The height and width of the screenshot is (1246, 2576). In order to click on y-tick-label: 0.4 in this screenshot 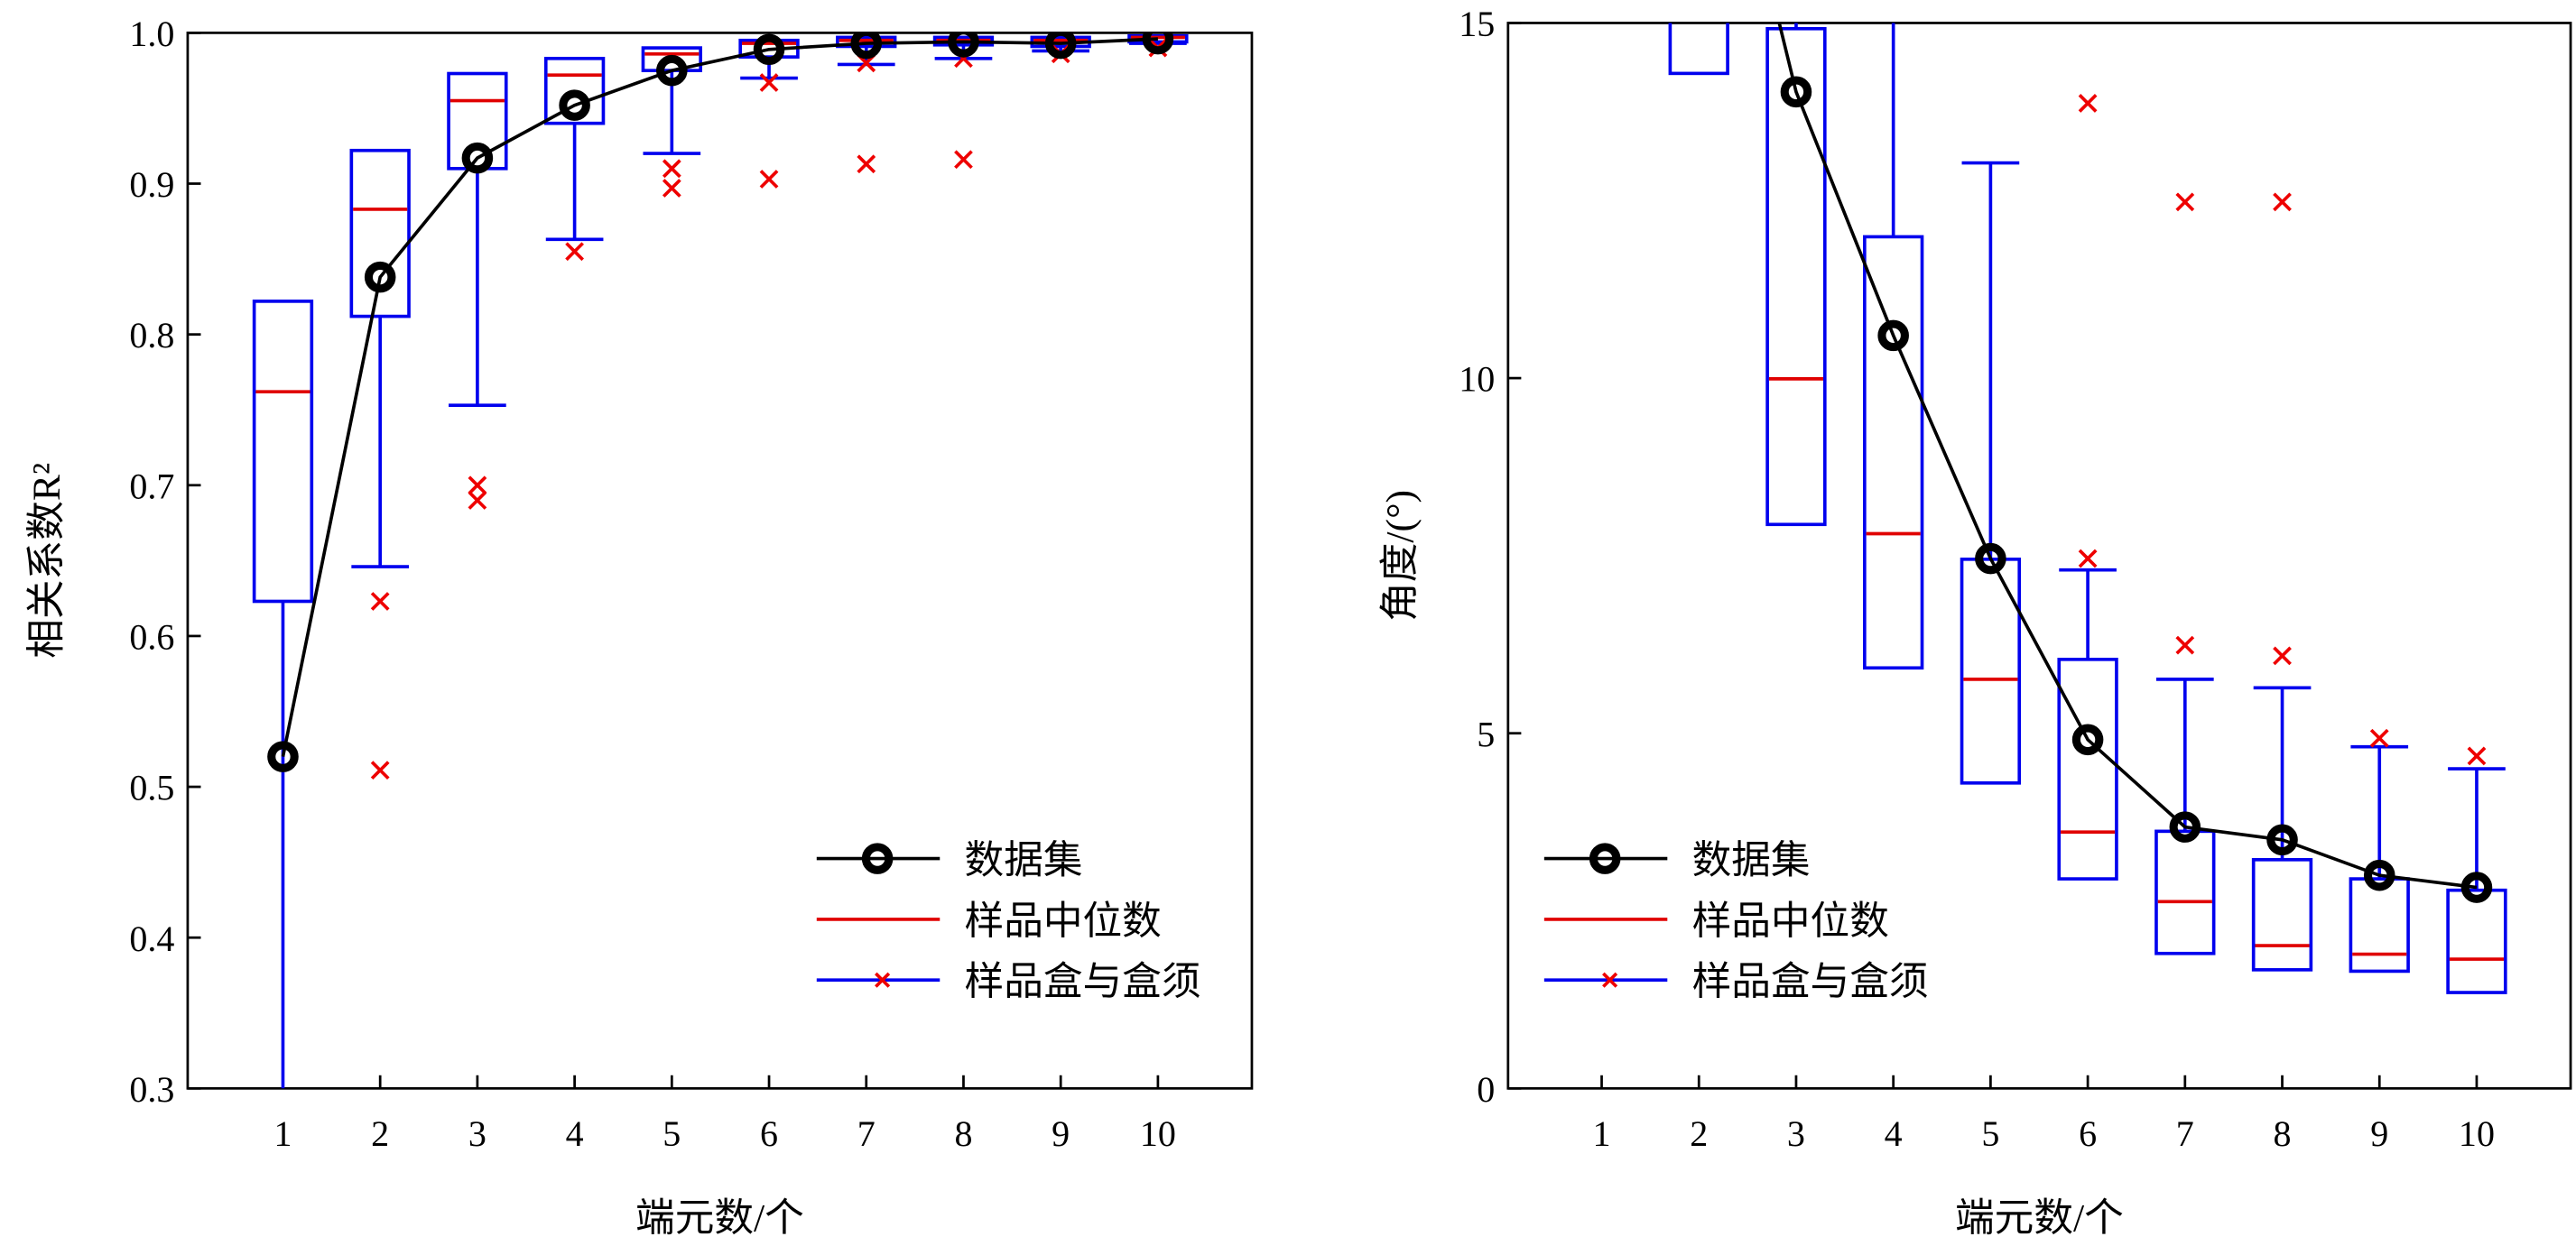, I will do `click(151, 938)`.